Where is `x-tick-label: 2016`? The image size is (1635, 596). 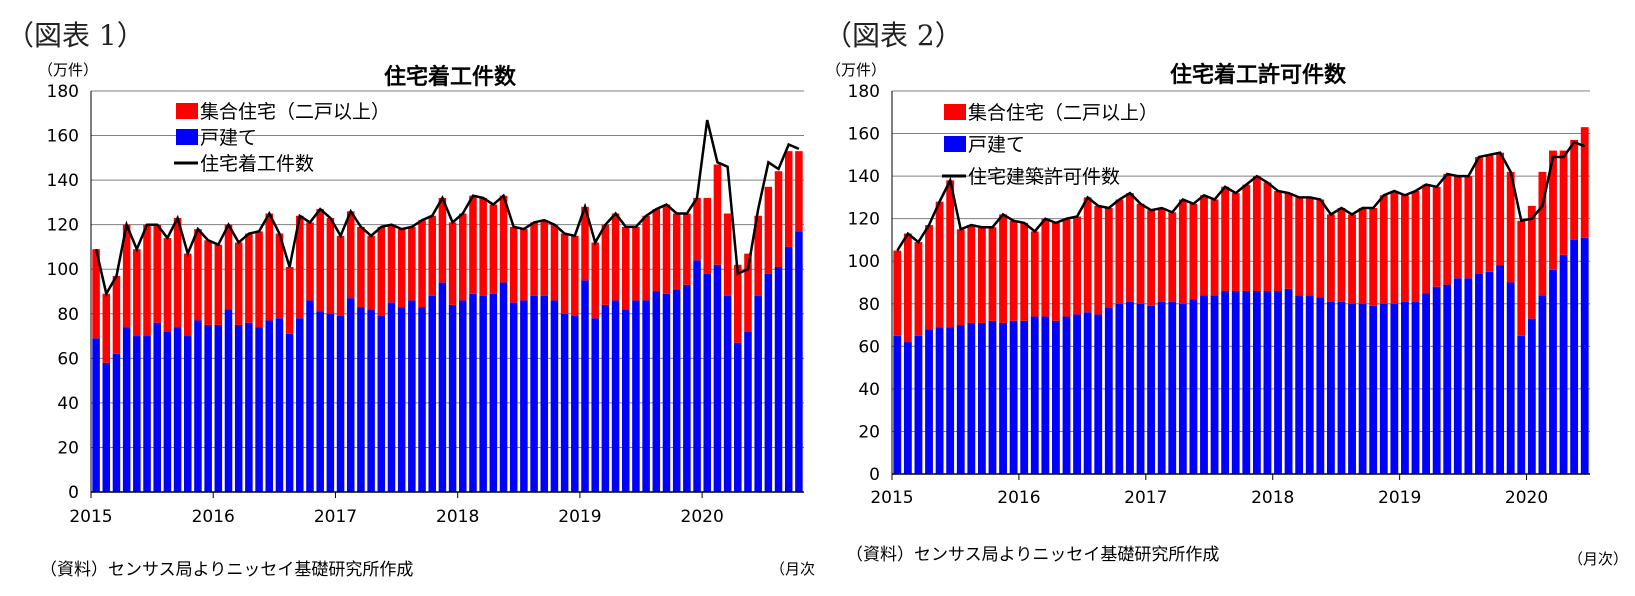 x-tick-label: 2016 is located at coordinates (213, 517).